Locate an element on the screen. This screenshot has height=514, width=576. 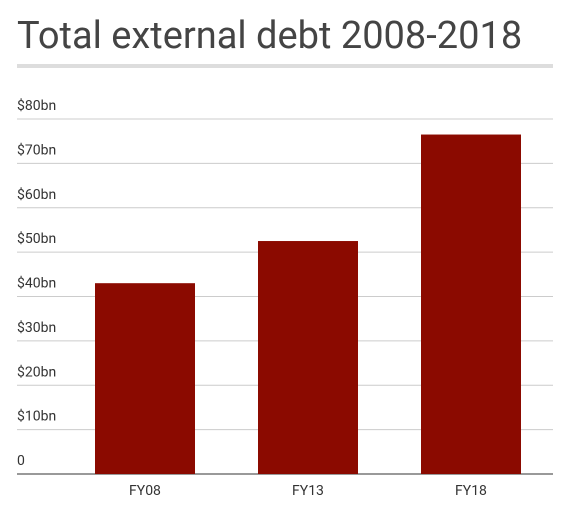
title-rule is located at coordinates (285, 66).